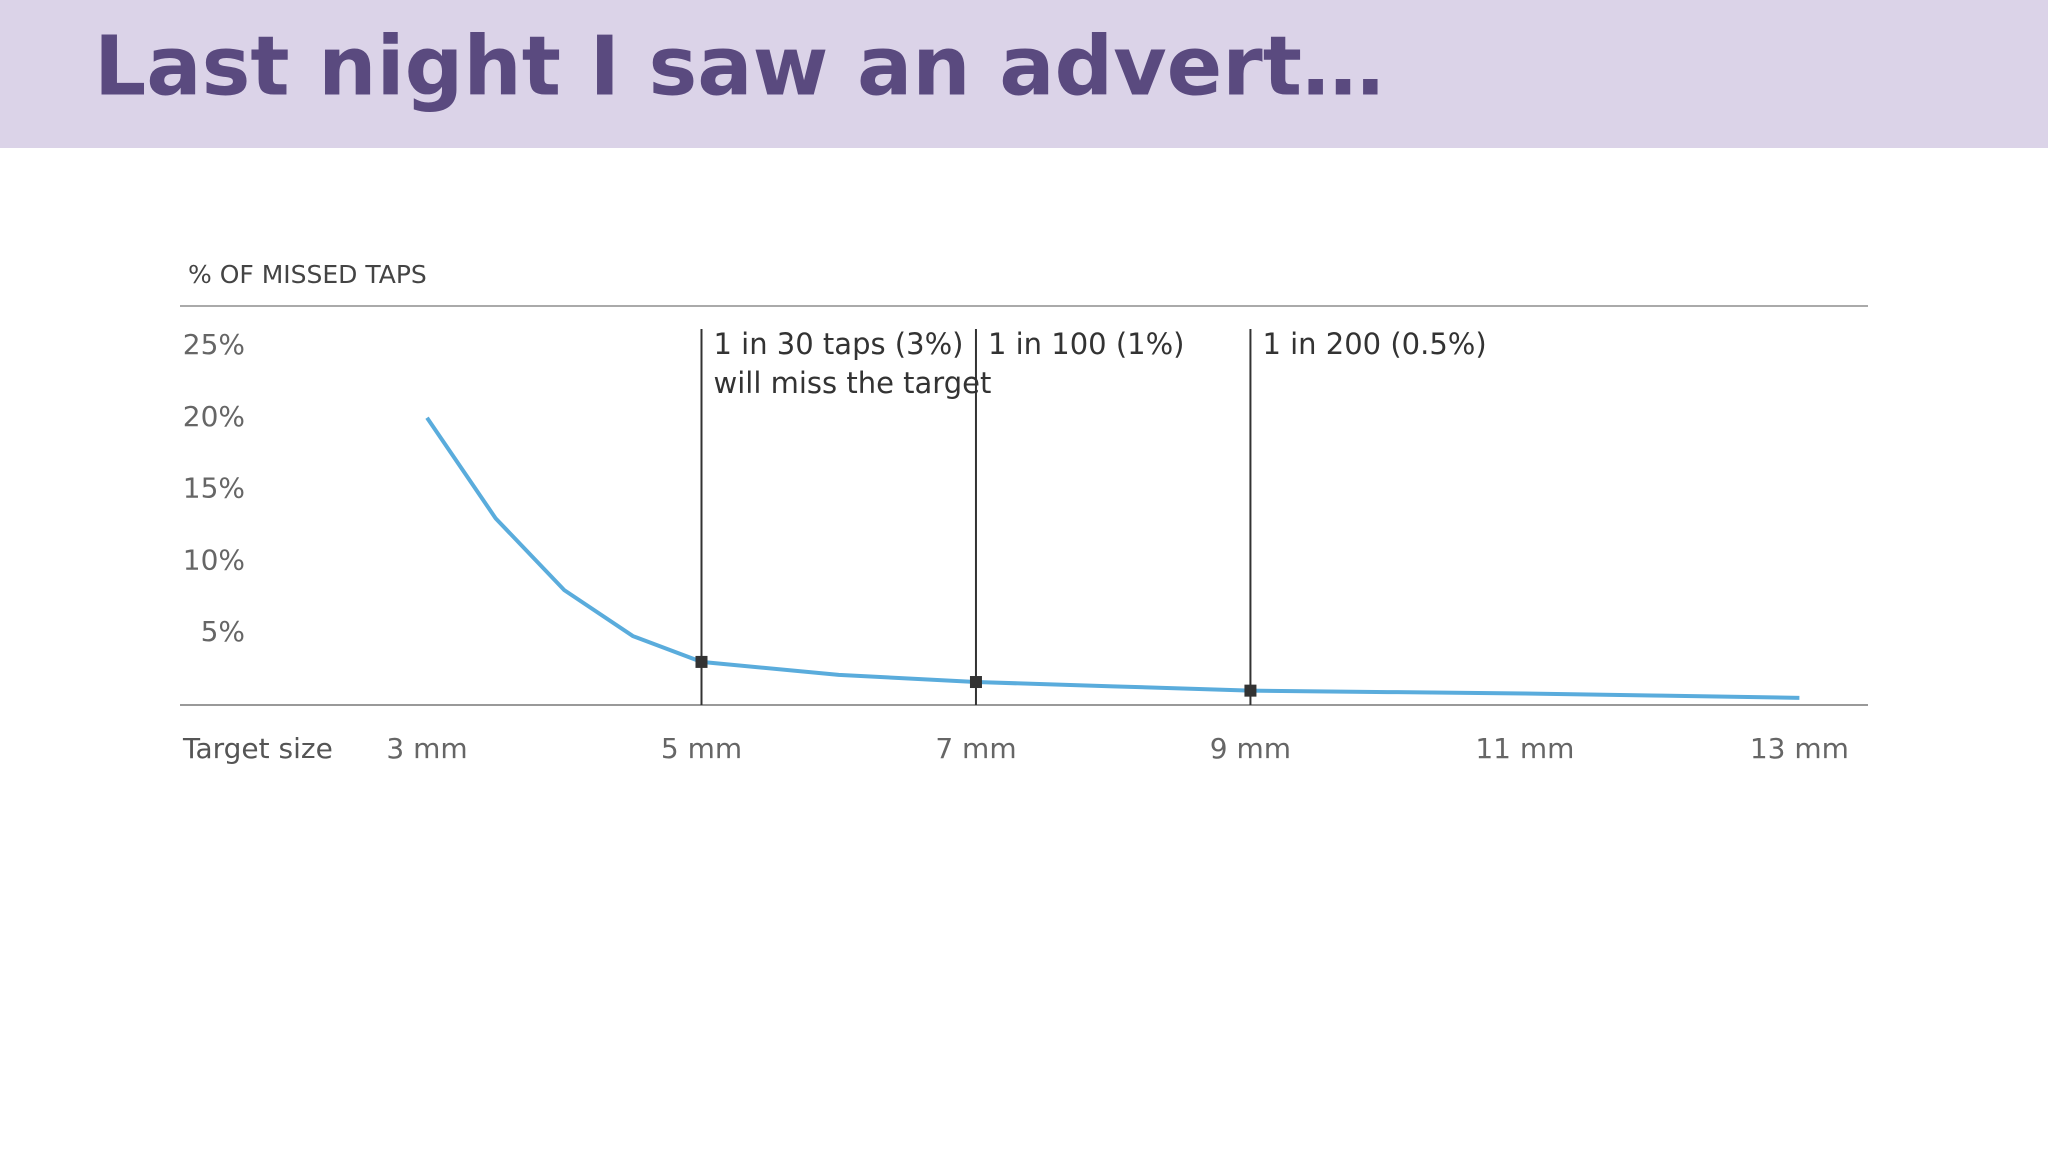  Describe the element at coordinates (852, 383) in the screenshot. I see `annotation-text: will miss the target` at that location.